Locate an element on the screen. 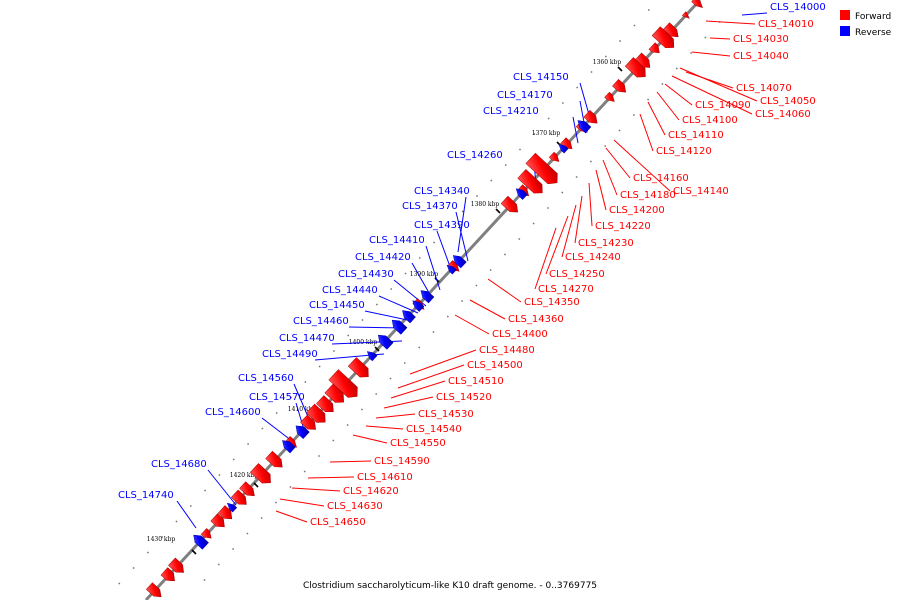  forward-gene-label: CLS_14060 is located at coordinates (783, 114).